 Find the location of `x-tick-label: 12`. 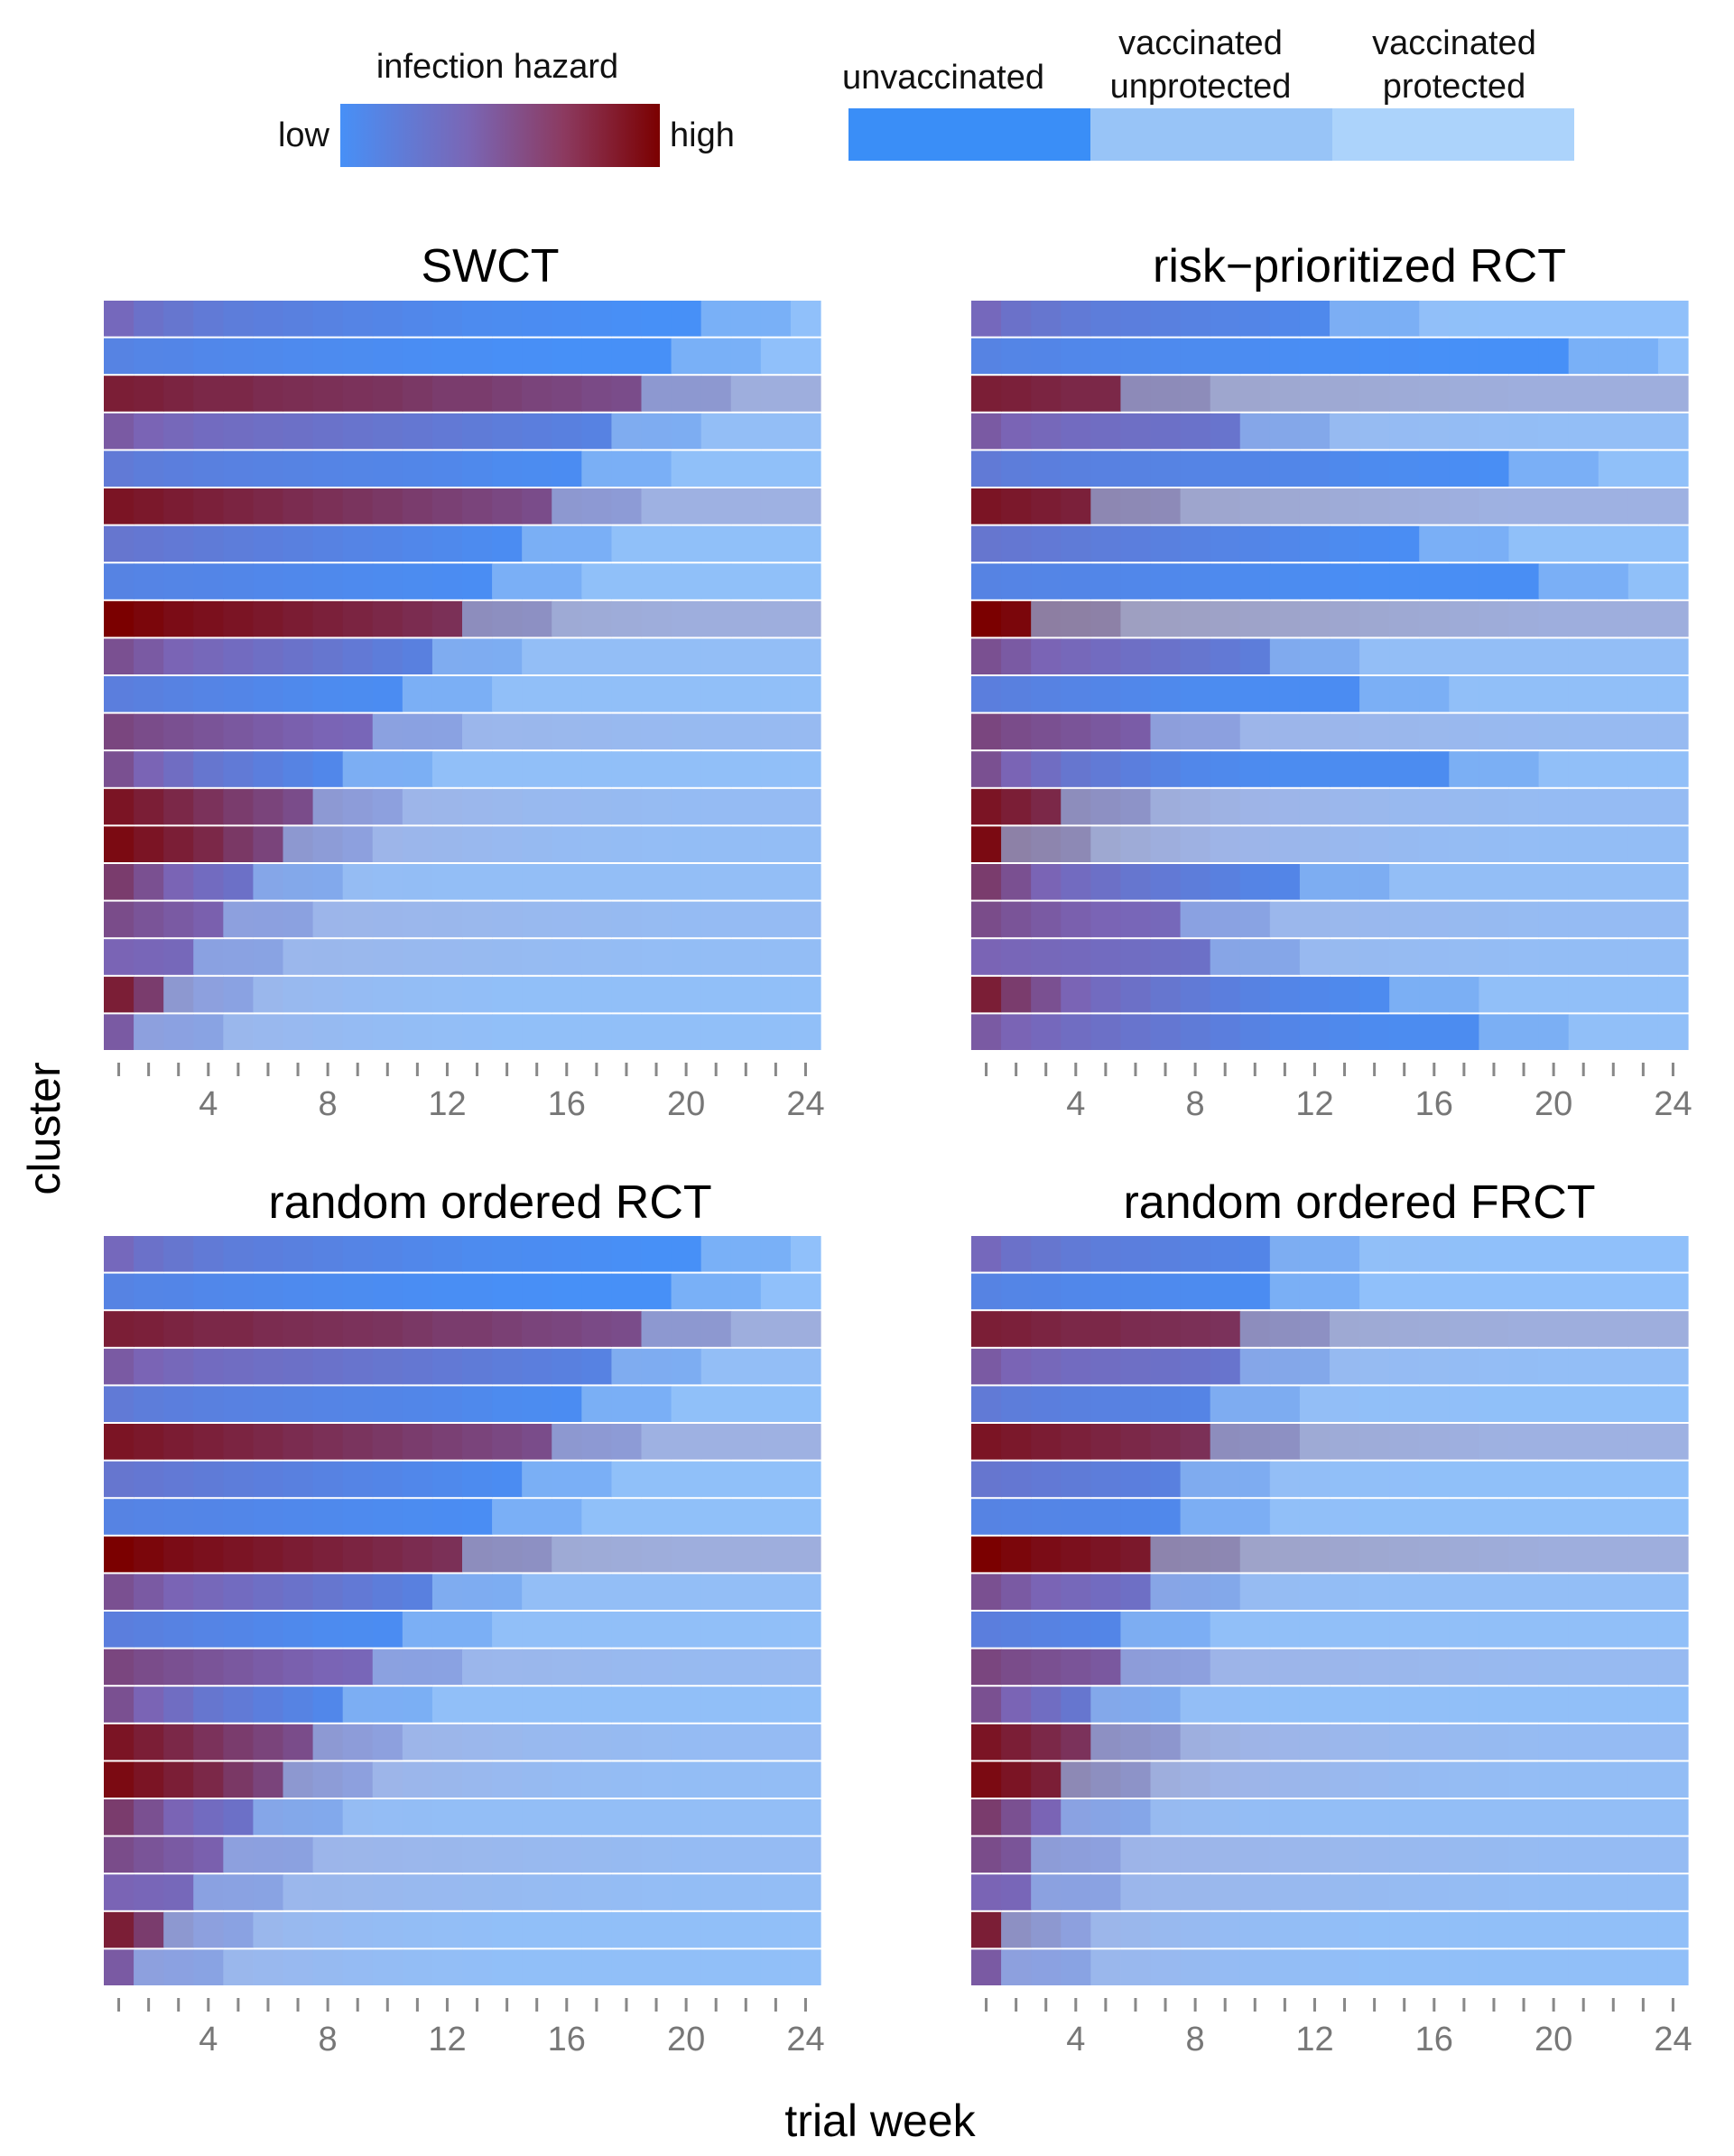

x-tick-label: 12 is located at coordinates (447, 2039).